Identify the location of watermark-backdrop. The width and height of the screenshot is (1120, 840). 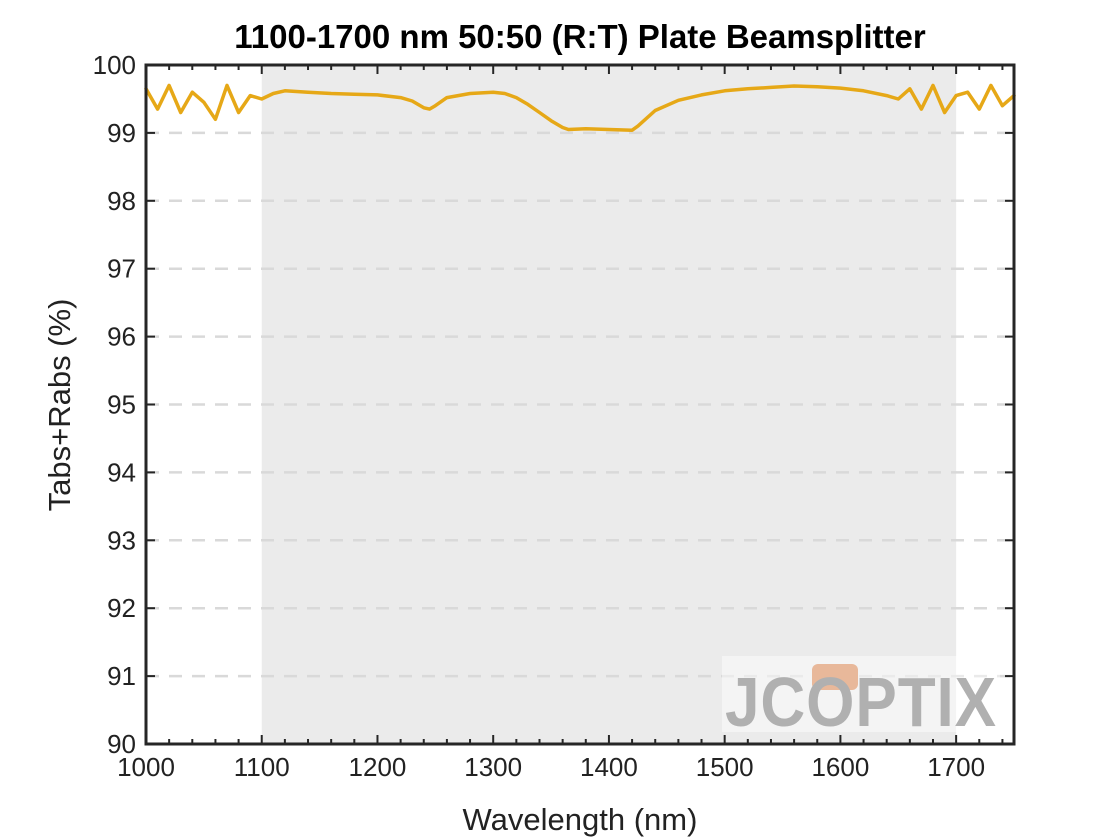
(861, 694).